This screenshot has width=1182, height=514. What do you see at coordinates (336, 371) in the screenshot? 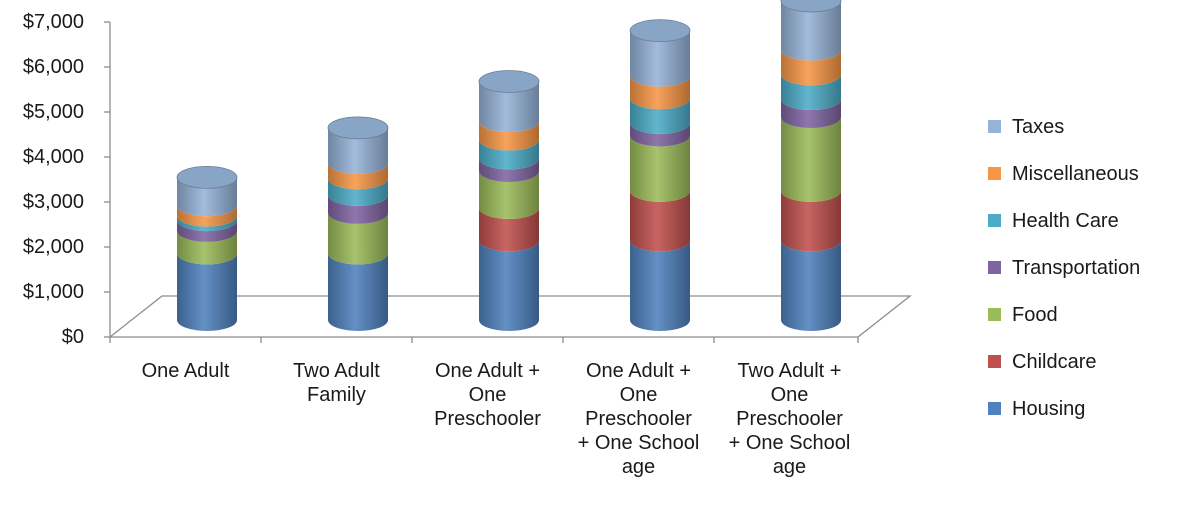
I see `x-category-label-line: Two Adult` at bounding box center [336, 371].